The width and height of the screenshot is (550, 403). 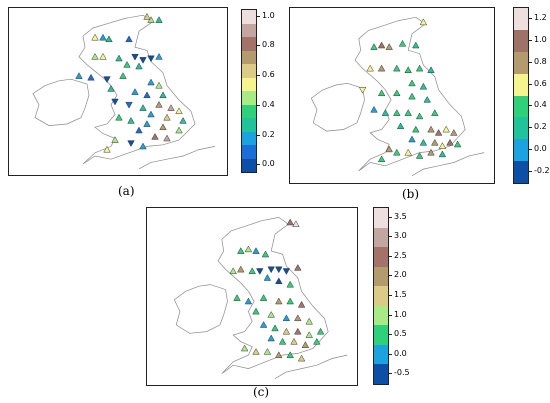 What do you see at coordinates (268, 104) in the screenshot?
I see `colorbar-a-tick-label: 0.4` at bounding box center [268, 104].